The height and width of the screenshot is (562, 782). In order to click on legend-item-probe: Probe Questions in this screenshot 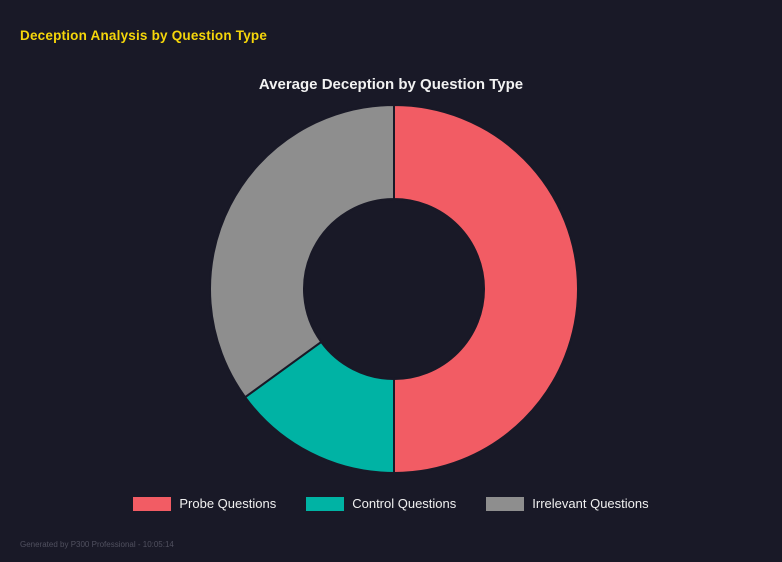, I will do `click(204, 503)`.